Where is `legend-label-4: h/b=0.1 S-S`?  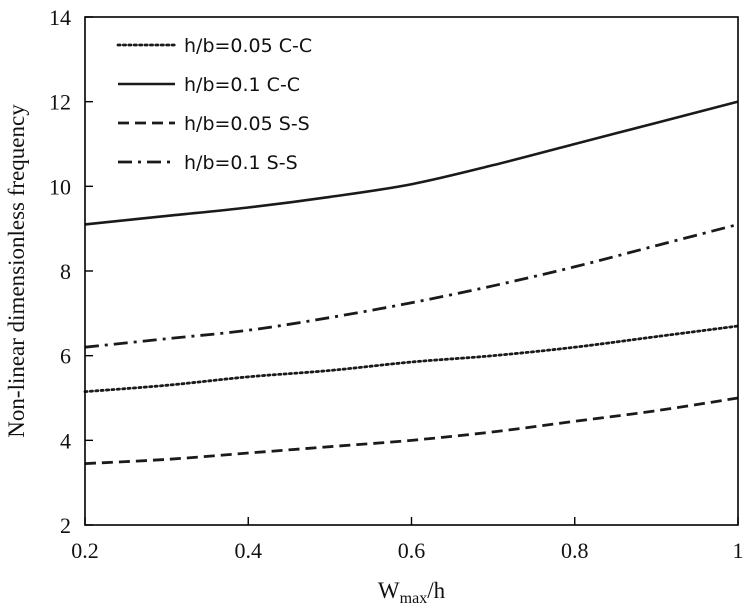 legend-label-4: h/b=0.1 S-S is located at coordinates (241, 163).